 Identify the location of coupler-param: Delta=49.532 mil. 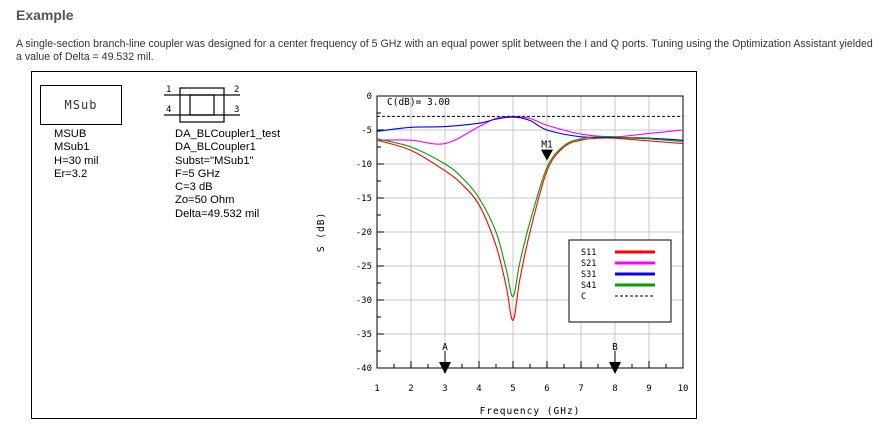
(217, 213).